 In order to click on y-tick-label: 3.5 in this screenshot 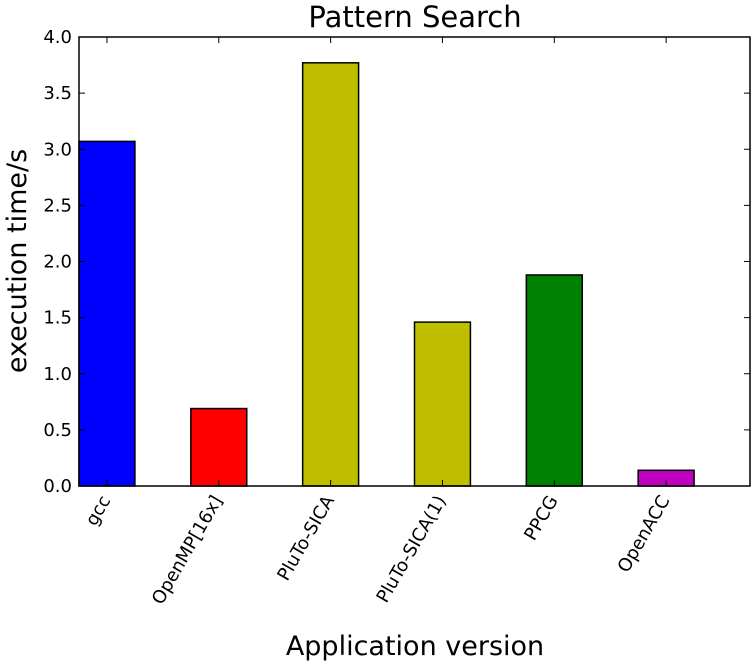, I will do `click(57, 93)`.